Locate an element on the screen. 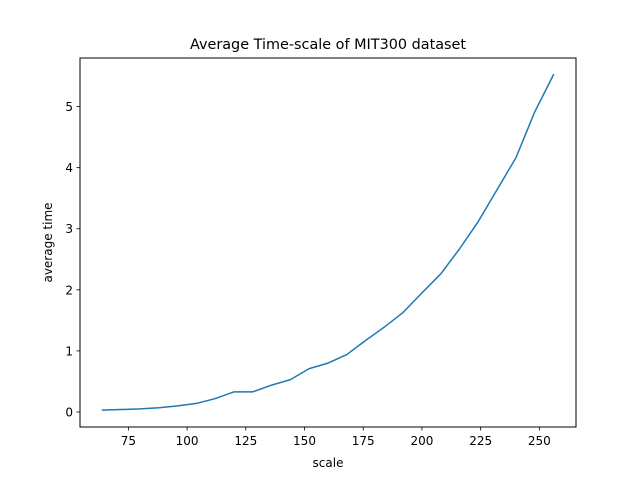 This screenshot has width=640, height=480. x-tick-label: 175 is located at coordinates (363, 441).